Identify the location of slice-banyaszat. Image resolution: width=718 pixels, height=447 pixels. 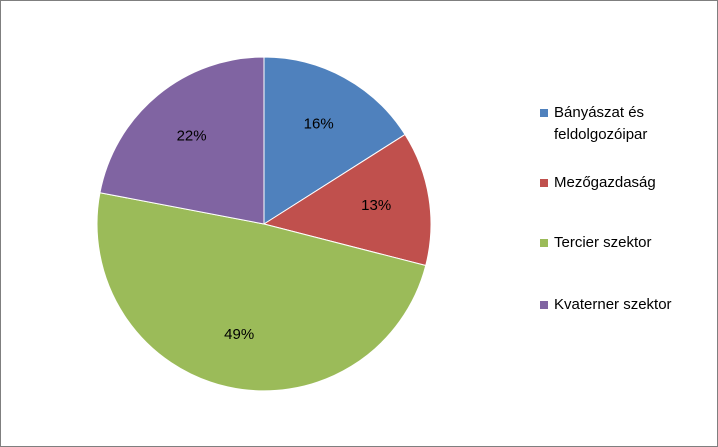
(334, 140).